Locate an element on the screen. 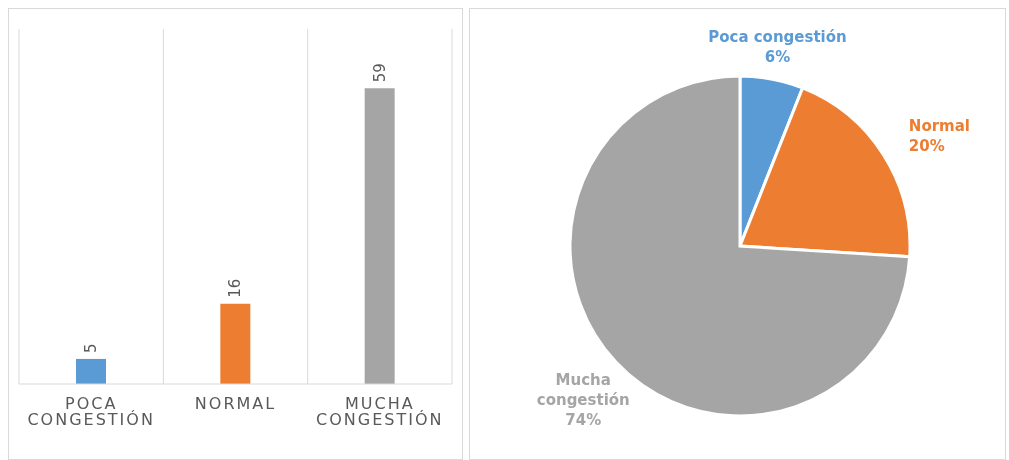 The image size is (1009, 460). data-label: 20% is located at coordinates (926, 145).